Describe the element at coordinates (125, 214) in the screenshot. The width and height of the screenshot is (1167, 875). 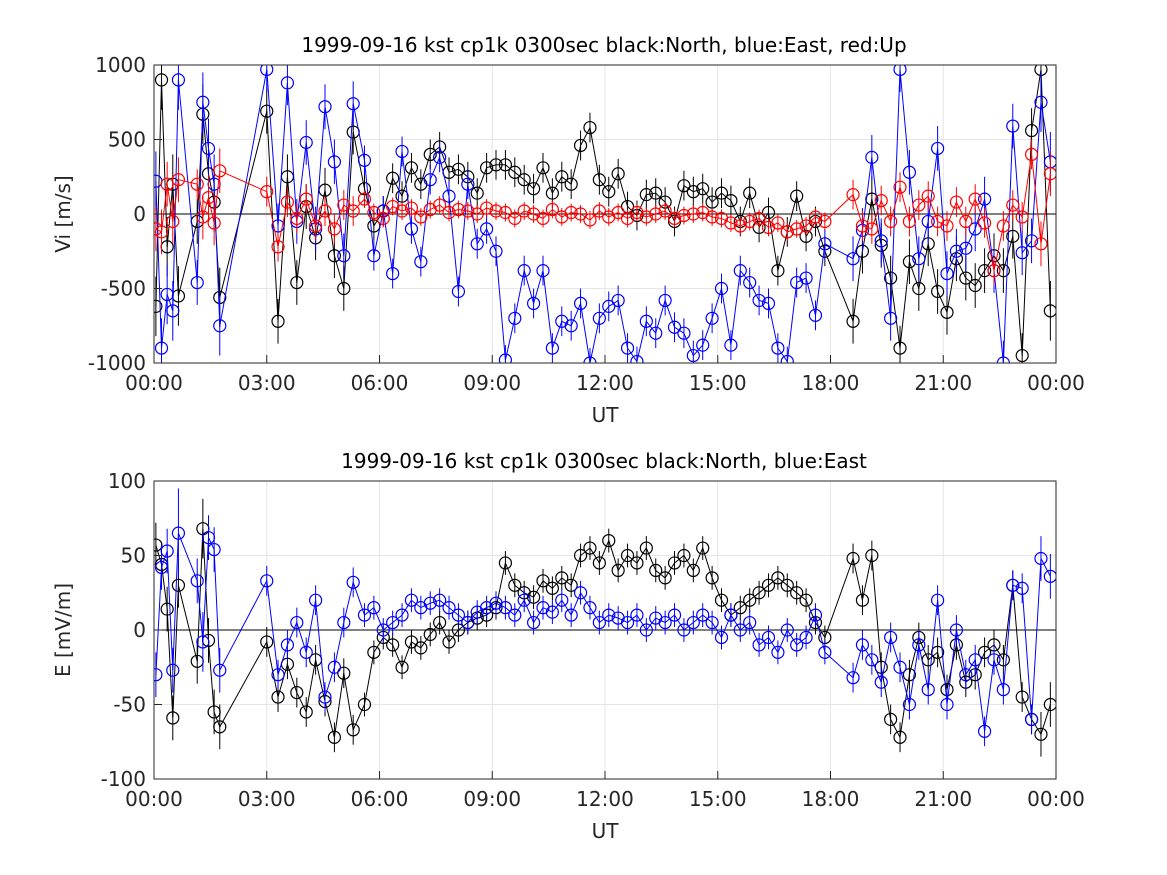
I see `velocity-y-ticks: -1000 -500 0 500 1000` at that location.